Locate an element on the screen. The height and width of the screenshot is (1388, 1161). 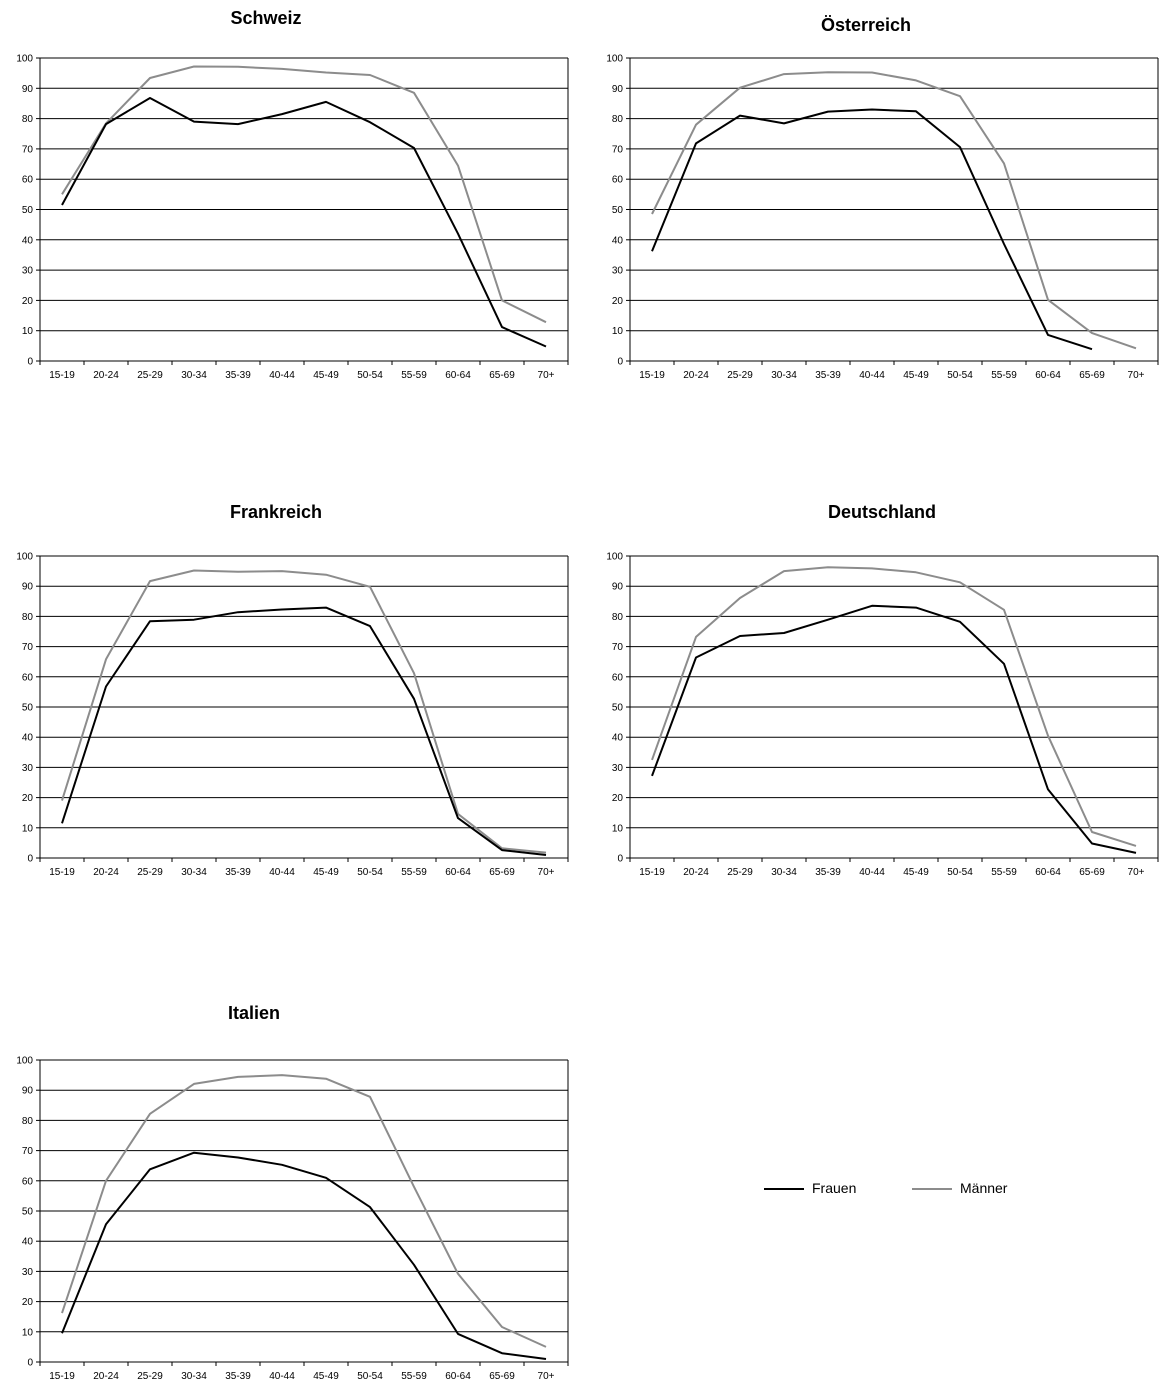
x-tick-label-frankreich-8: 55-59 is located at coordinates (414, 872).